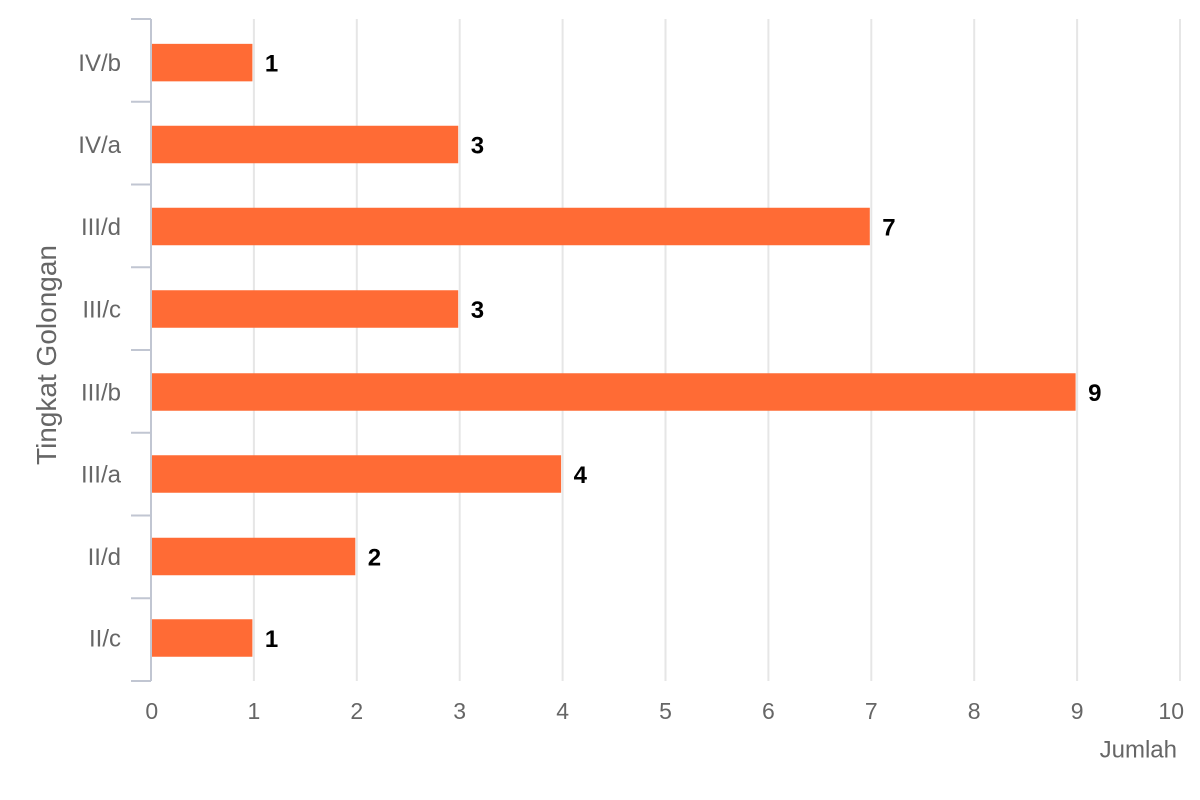  Describe the element at coordinates (101, 475) in the screenshot. I see `svg-text: III/a` at that location.